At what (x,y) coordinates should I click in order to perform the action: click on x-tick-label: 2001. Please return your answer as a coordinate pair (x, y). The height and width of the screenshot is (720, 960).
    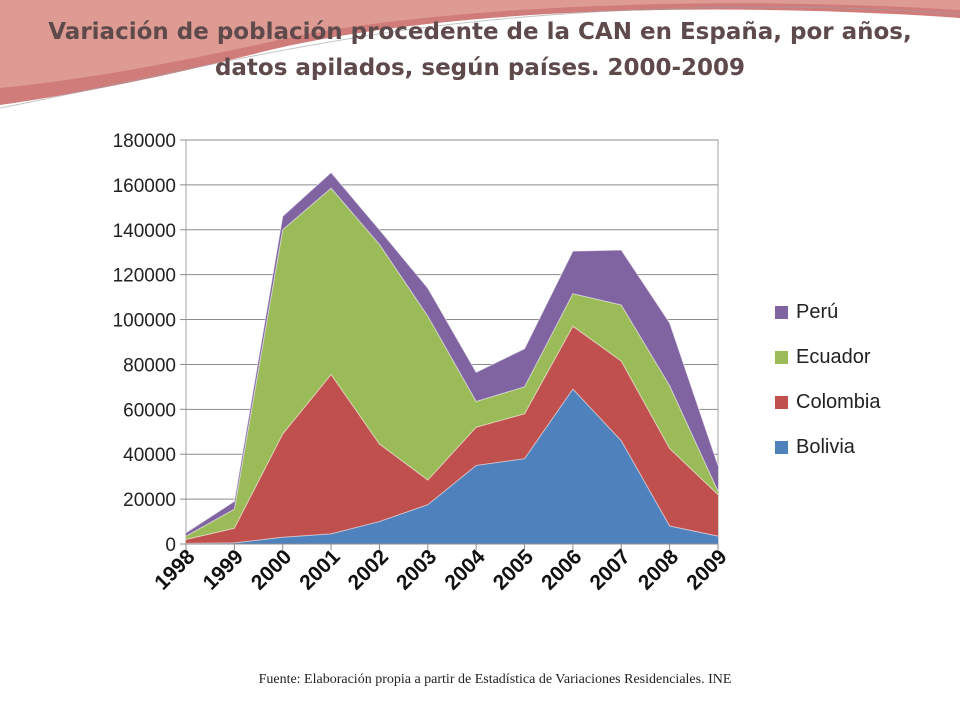
    Looking at the image, I should click on (320, 570).